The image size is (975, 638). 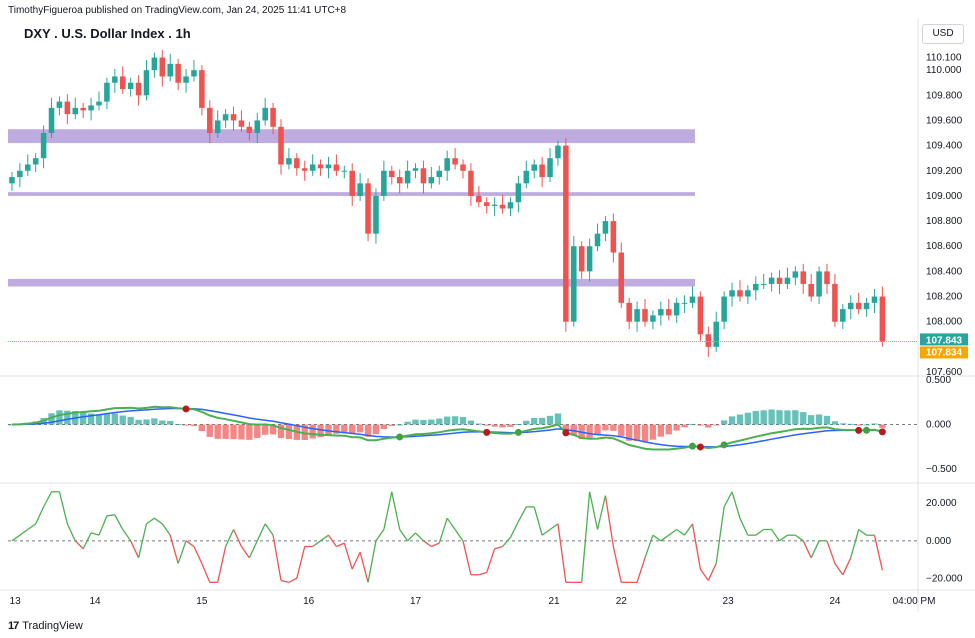 I want to click on price-tick-label: 109.600, so click(x=944, y=120).